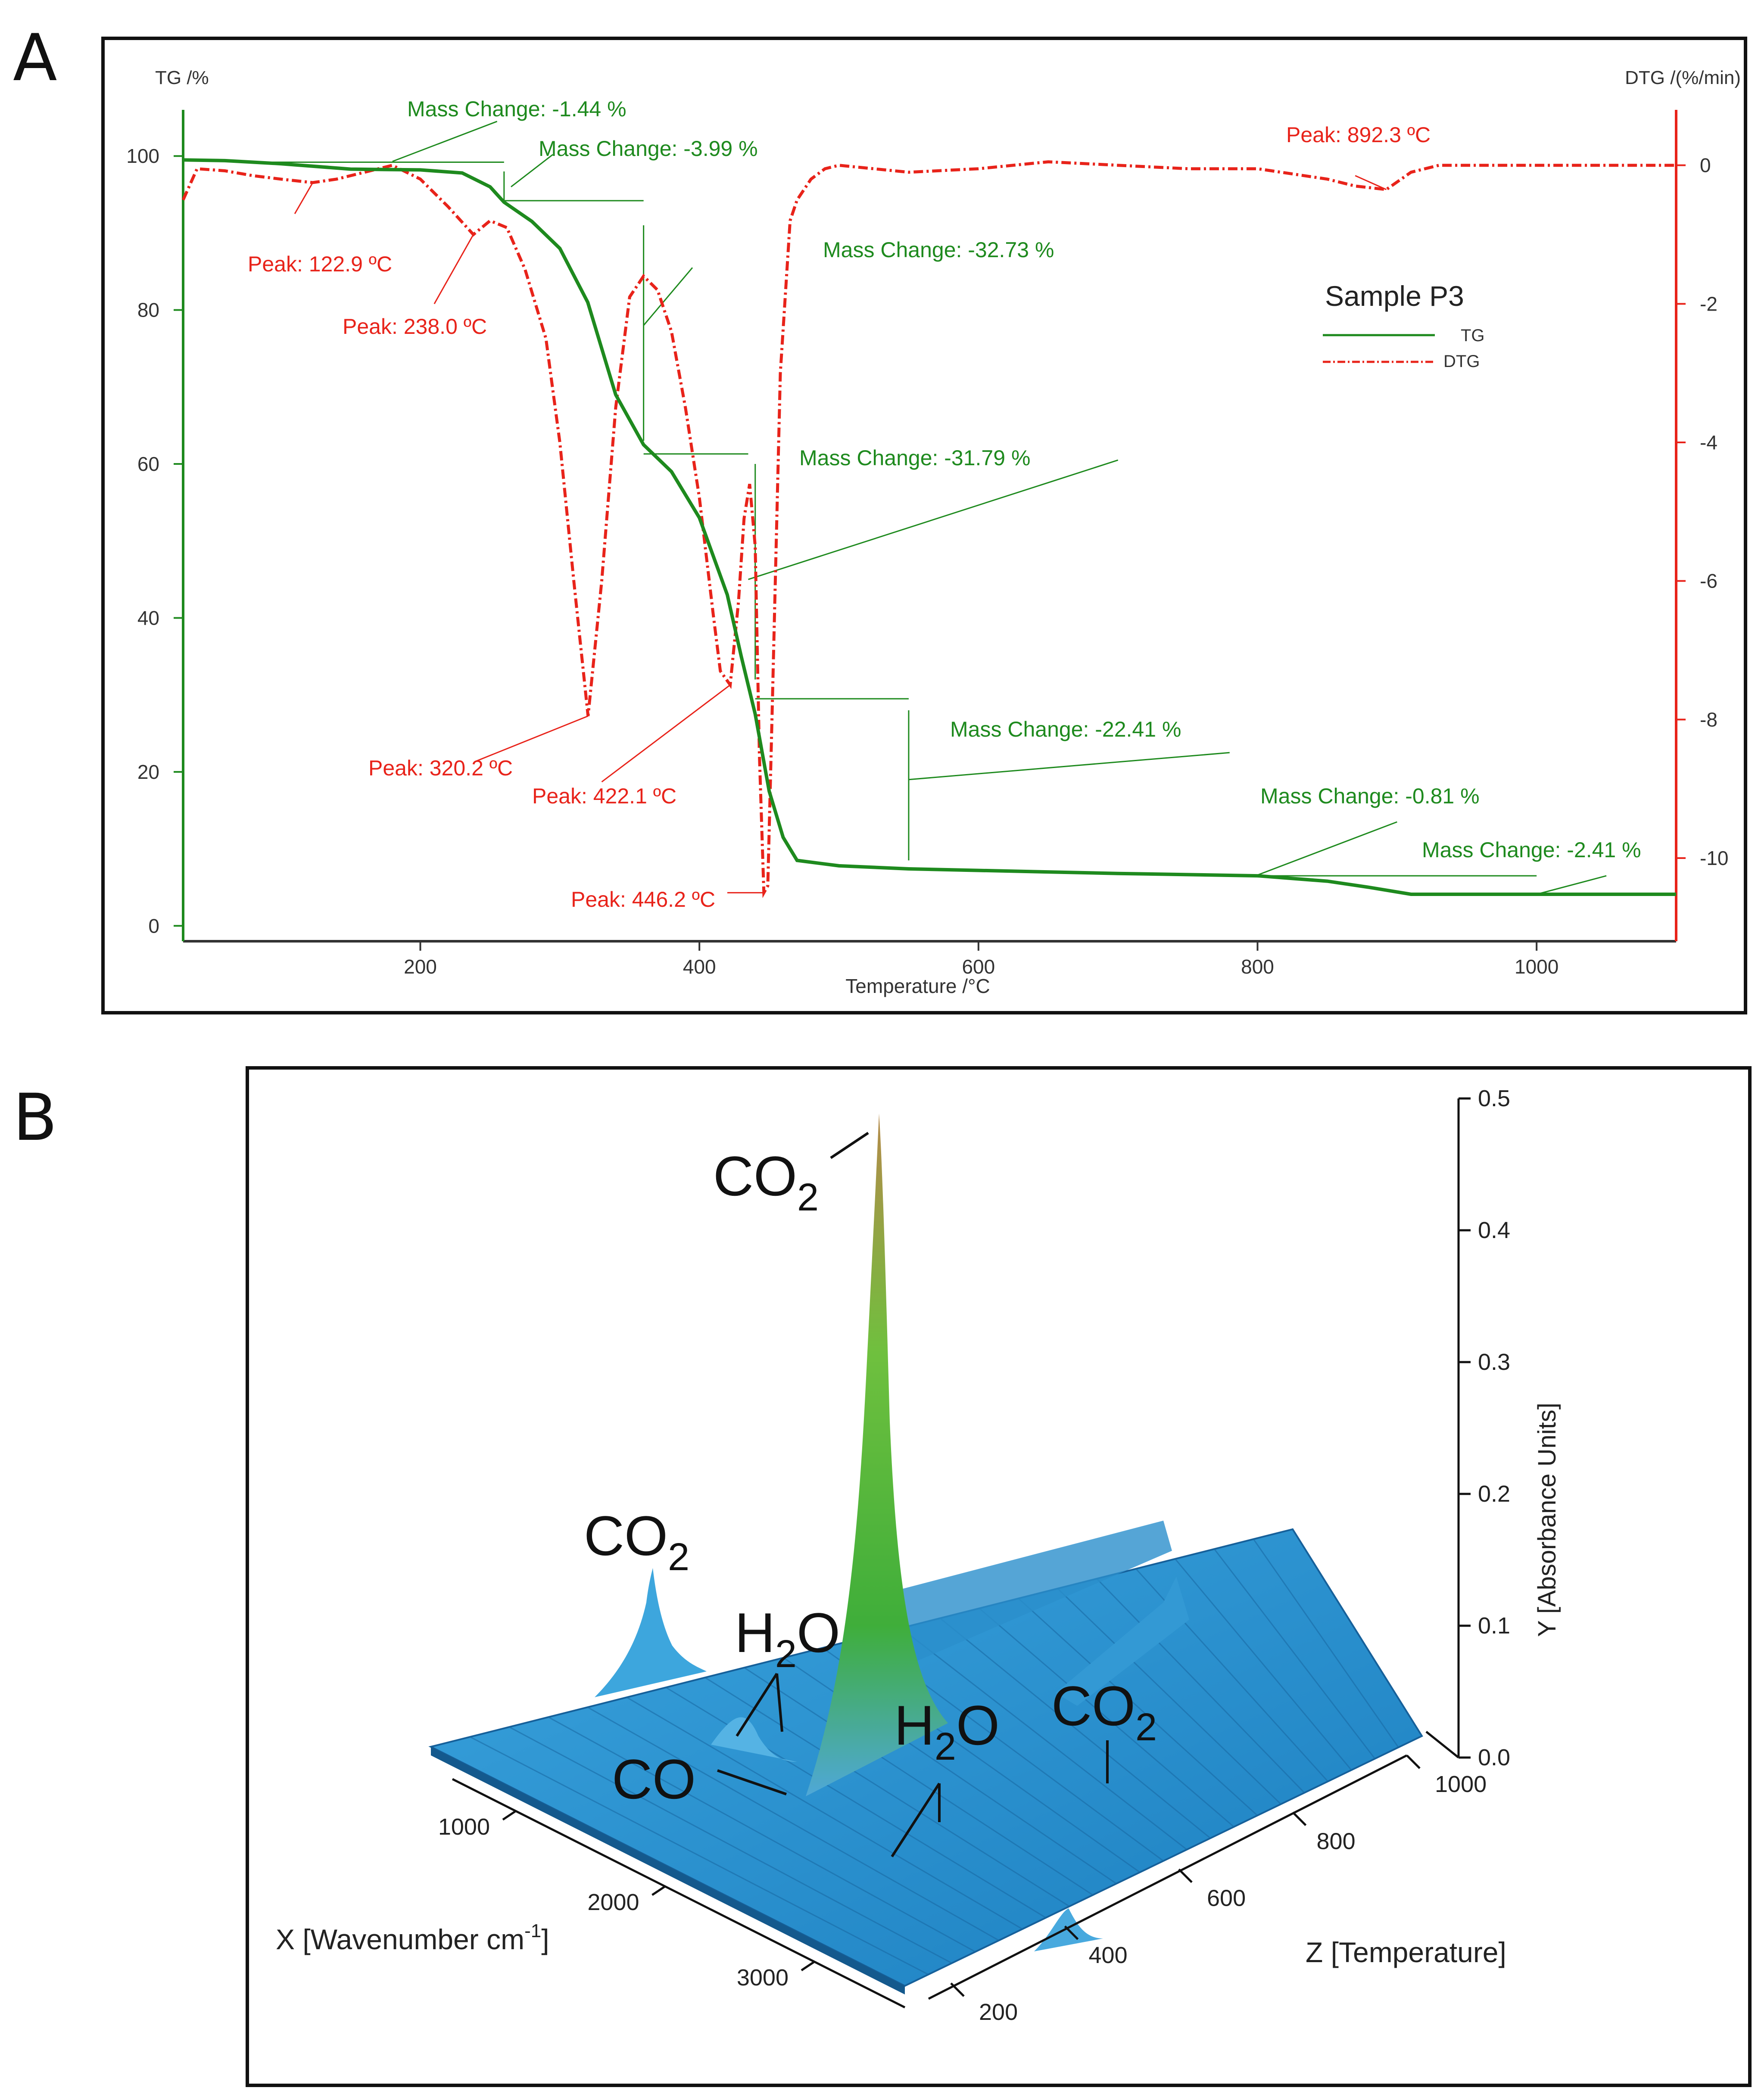 The image size is (1758, 2100). I want to click on z-tick-label-2: 600, so click(1226, 1898).